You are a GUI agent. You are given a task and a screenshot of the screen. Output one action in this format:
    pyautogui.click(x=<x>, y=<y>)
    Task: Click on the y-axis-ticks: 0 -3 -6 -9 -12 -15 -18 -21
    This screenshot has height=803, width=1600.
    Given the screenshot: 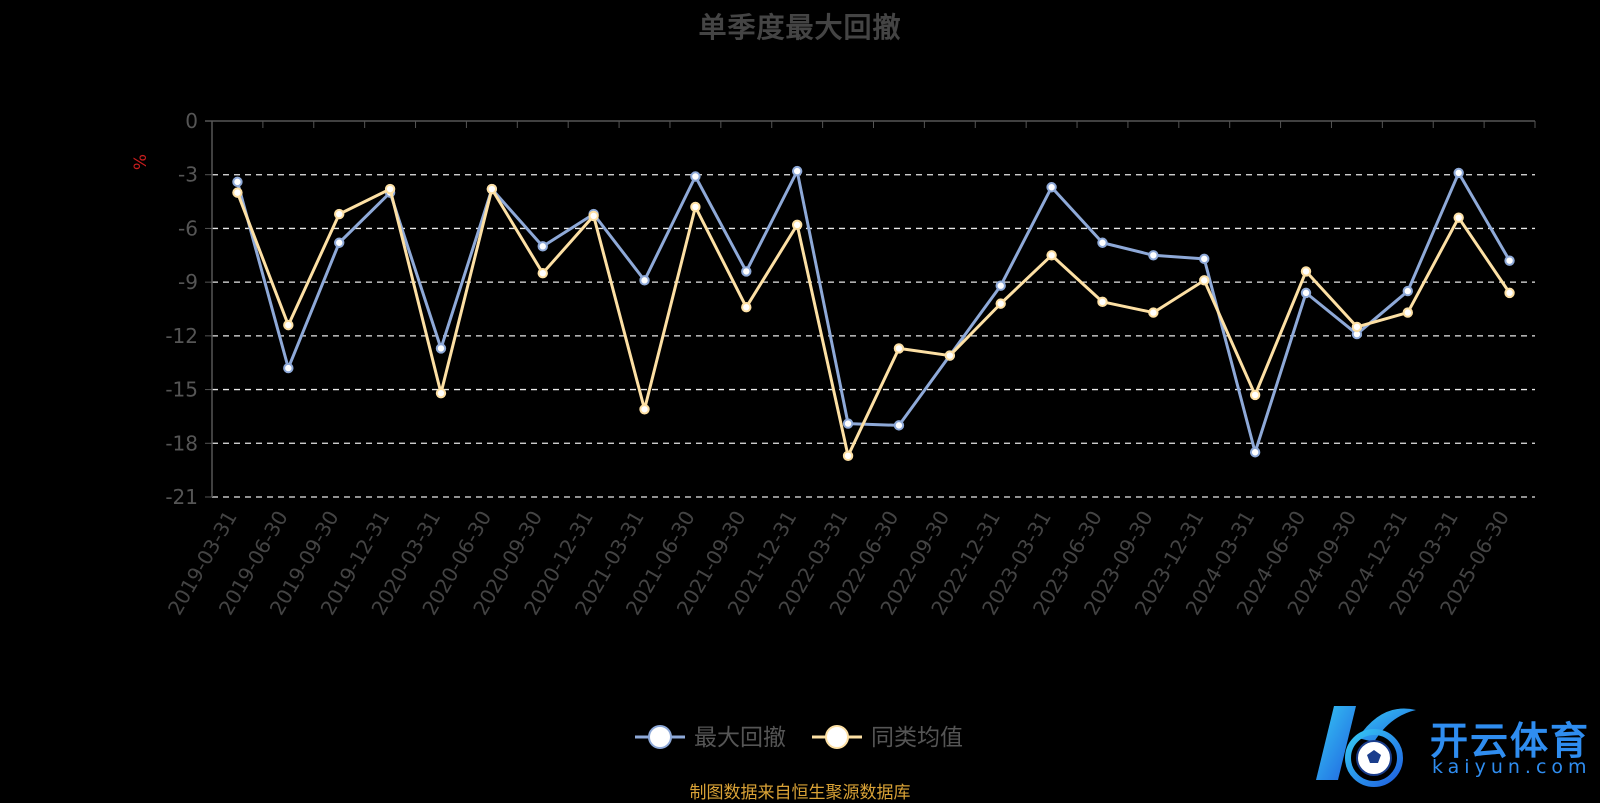 What is the action you would take?
    pyautogui.click(x=188, y=309)
    